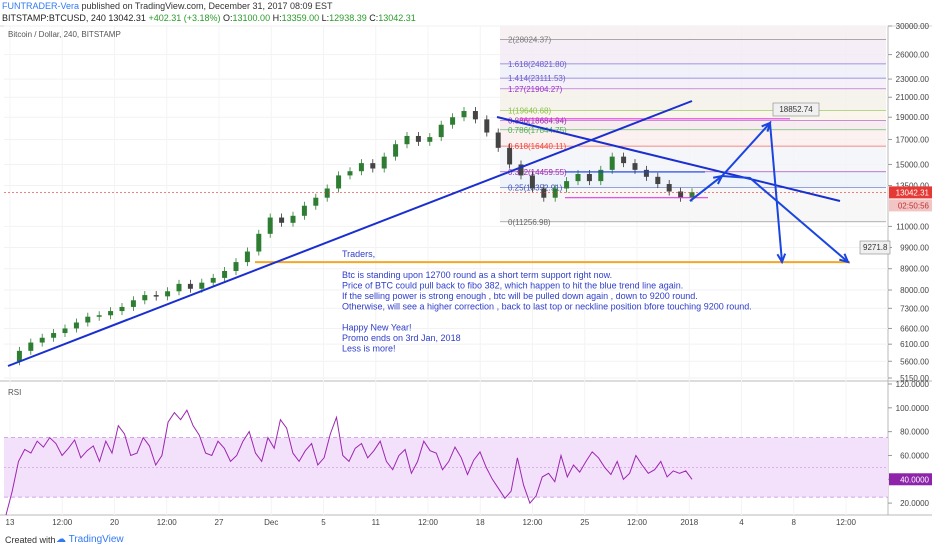 This screenshot has width=932, height=550. Describe the element at coordinates (466, 540) in the screenshot. I see `footer: Created with ☁ TradingView` at that location.